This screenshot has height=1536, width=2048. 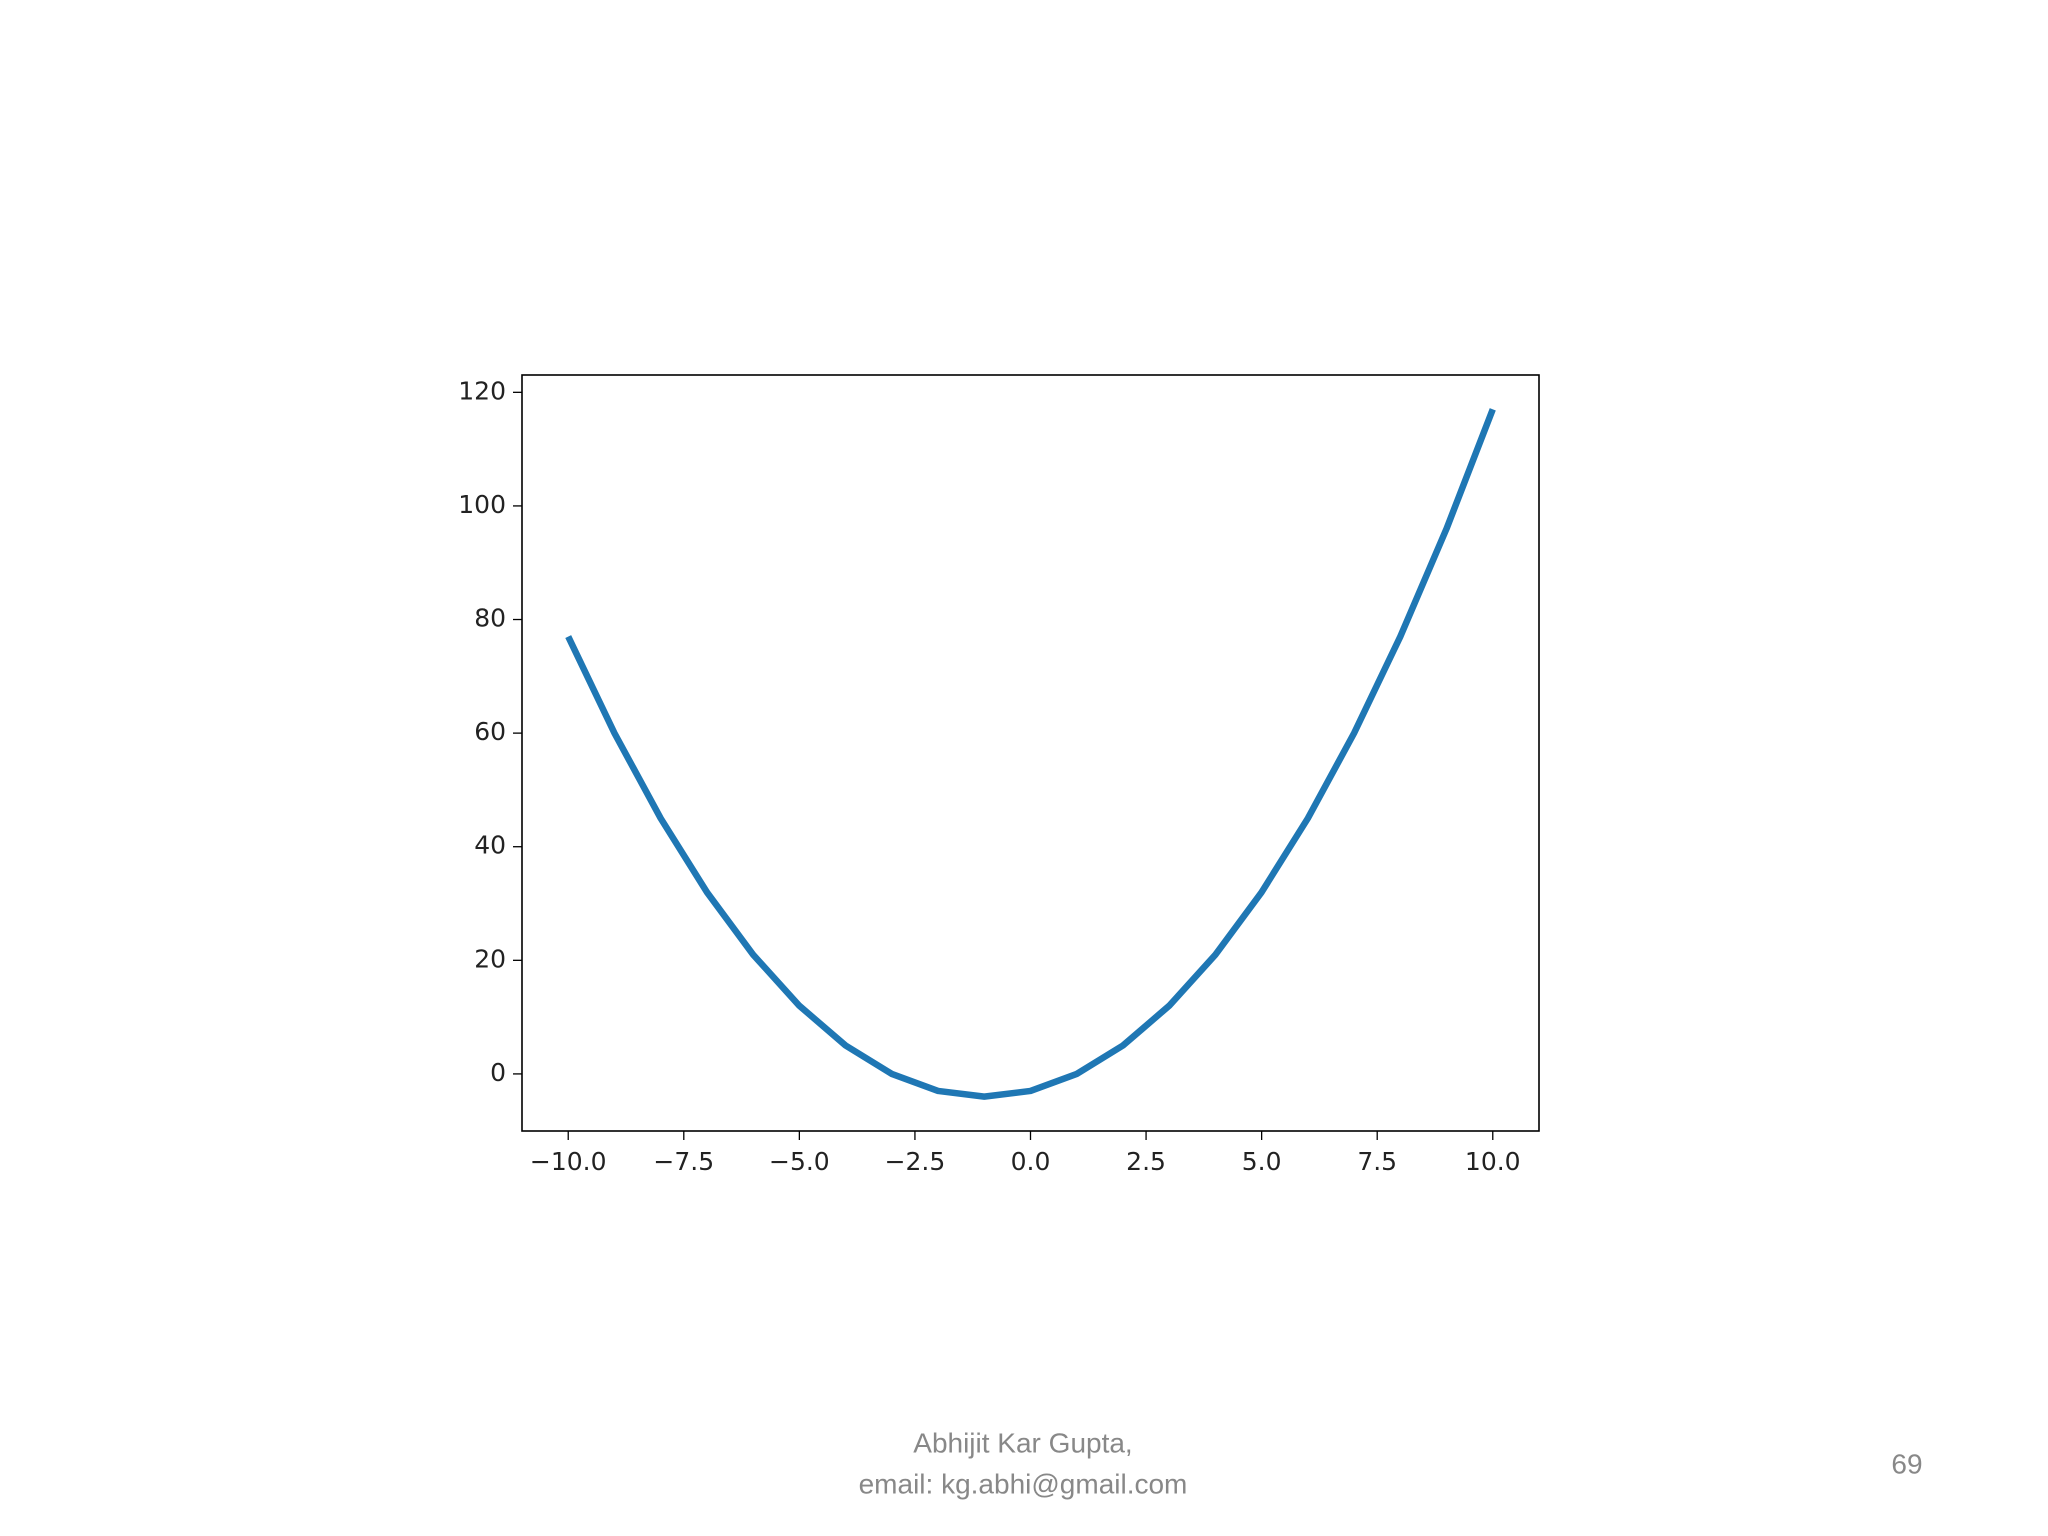 I want to click on y-tick-label: 120, so click(x=482, y=390).